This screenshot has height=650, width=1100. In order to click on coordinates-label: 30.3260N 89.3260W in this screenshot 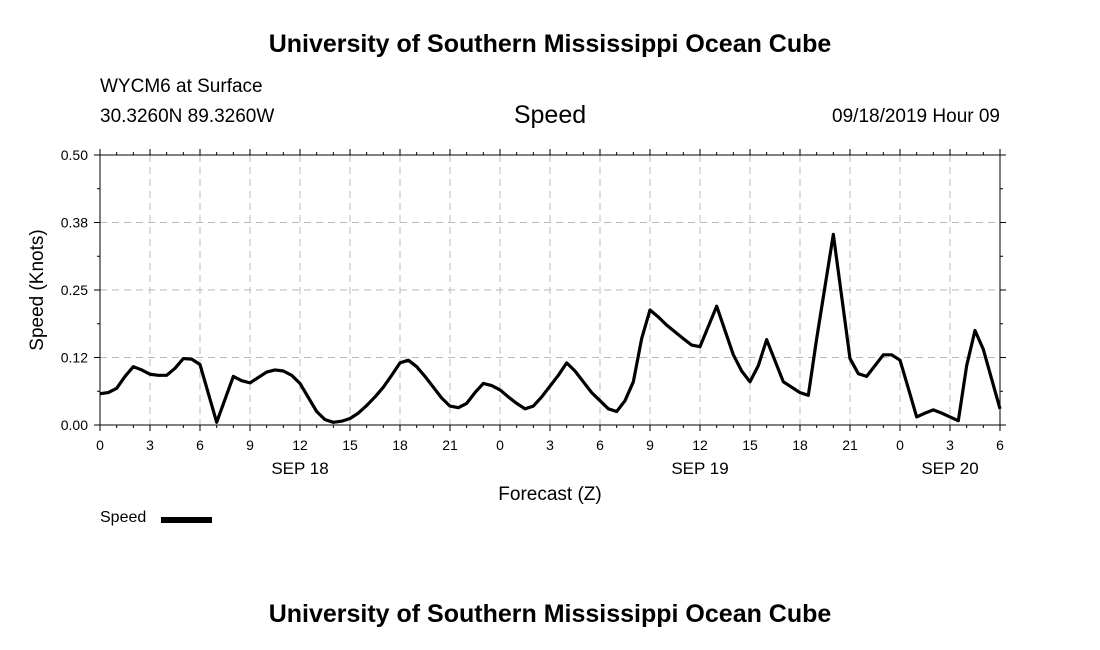, I will do `click(187, 116)`.